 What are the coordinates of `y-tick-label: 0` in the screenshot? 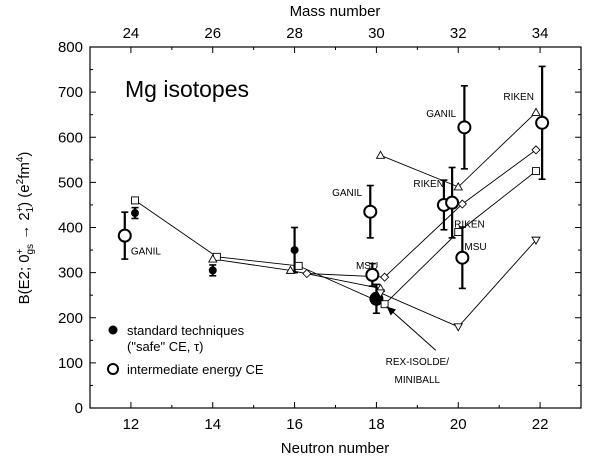 It's located at (79, 408).